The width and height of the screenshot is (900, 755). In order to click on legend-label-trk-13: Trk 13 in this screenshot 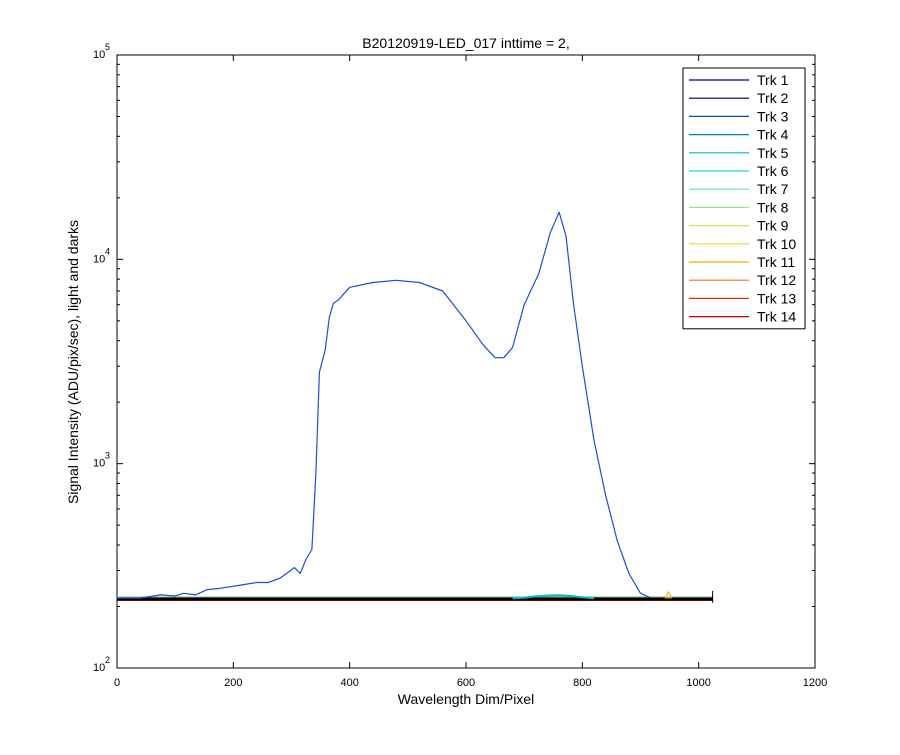, I will do `click(776, 298)`.